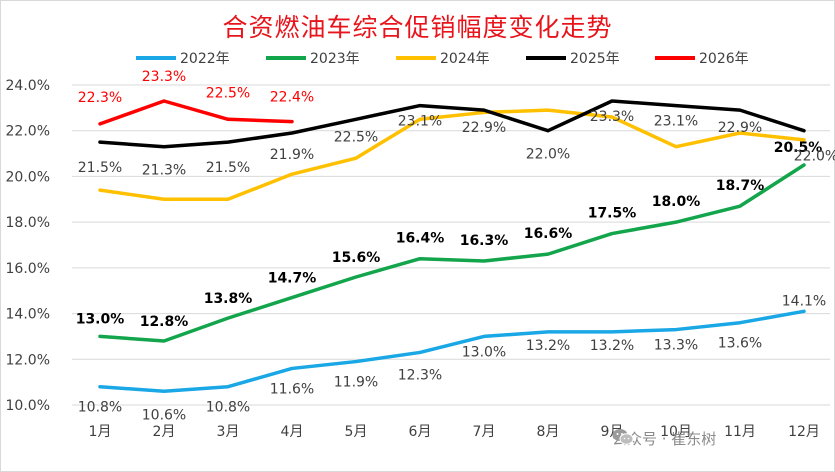  I want to click on data-label: 18.7%, so click(740, 186).